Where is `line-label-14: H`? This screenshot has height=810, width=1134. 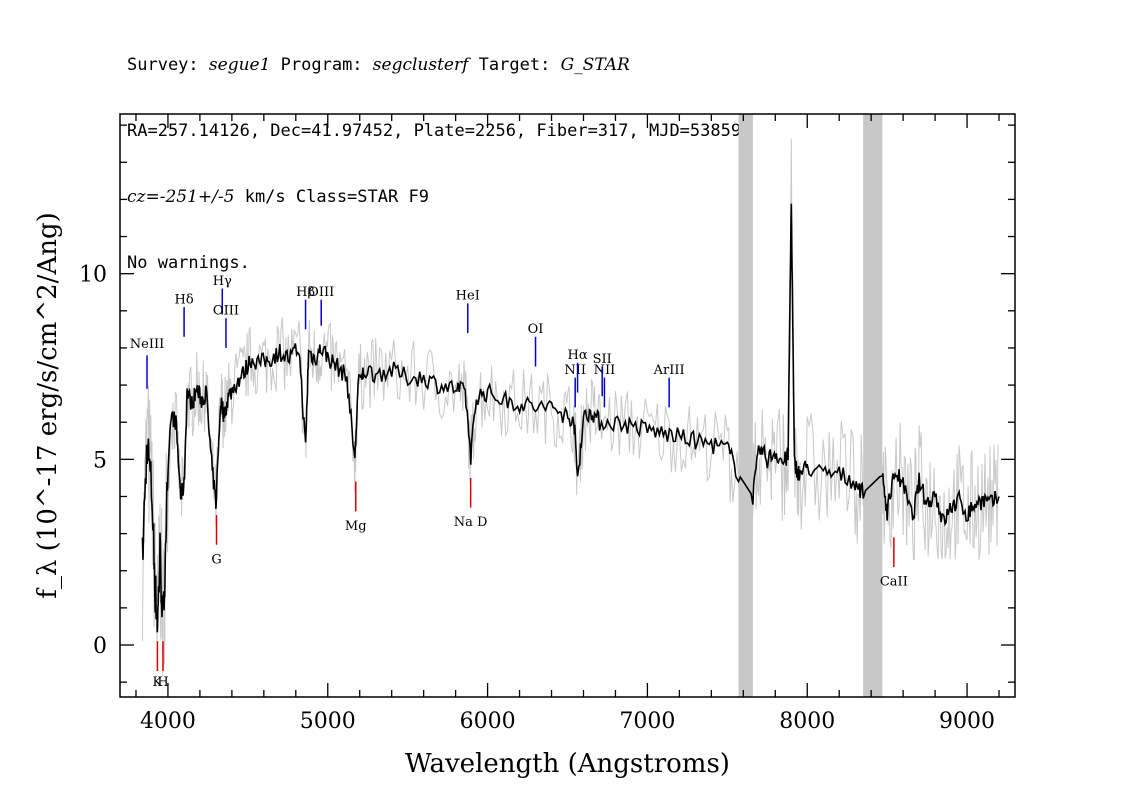 line-label-14: H is located at coordinates (162, 682).